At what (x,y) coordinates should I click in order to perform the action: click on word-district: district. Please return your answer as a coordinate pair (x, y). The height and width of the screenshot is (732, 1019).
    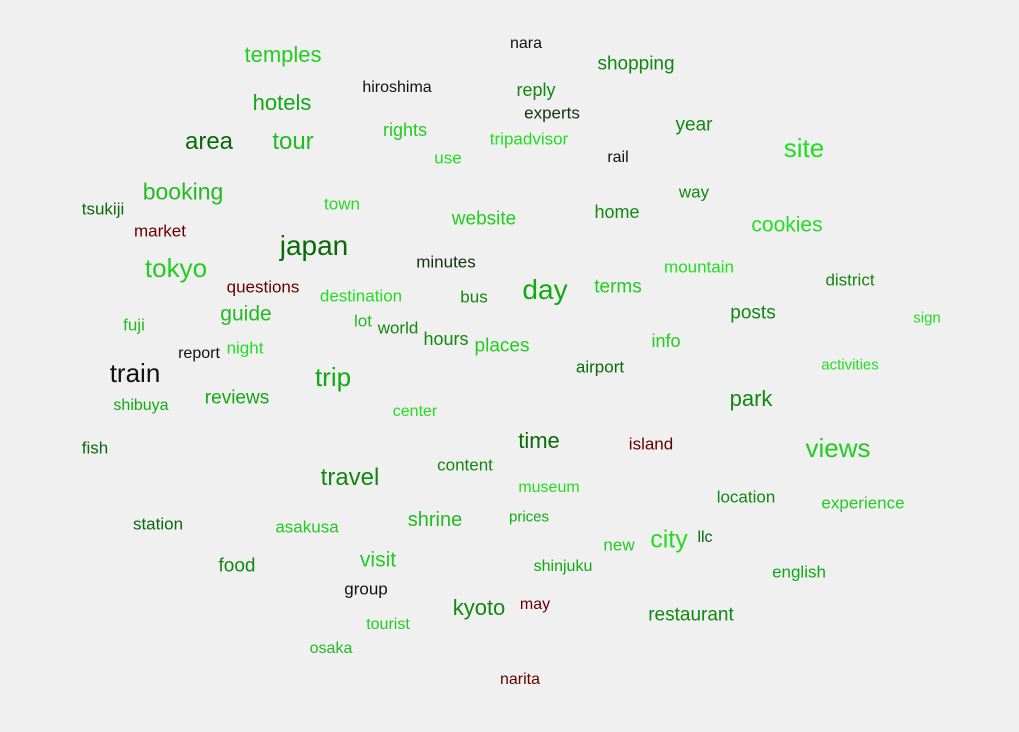
    Looking at the image, I should click on (850, 280).